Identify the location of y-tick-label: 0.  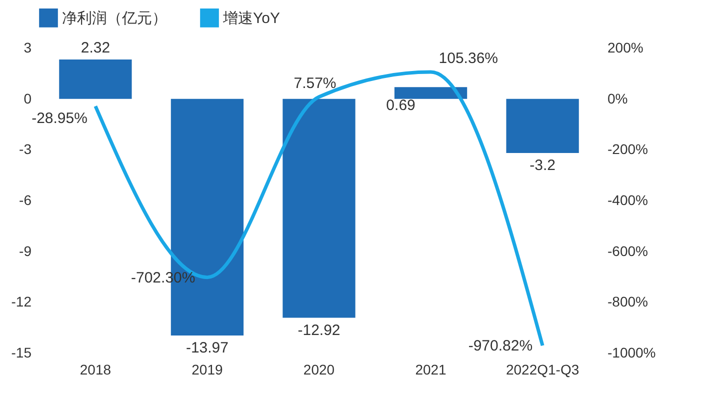
(28, 98).